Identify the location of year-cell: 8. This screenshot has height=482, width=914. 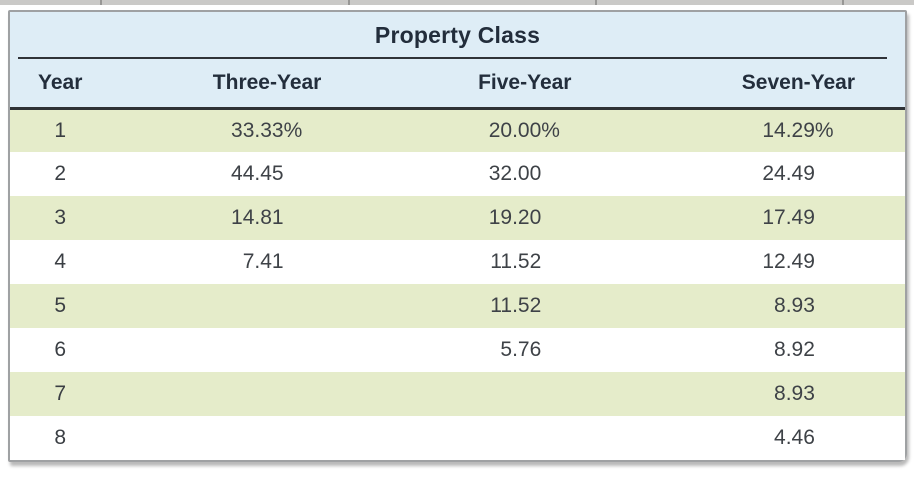
(60, 437).